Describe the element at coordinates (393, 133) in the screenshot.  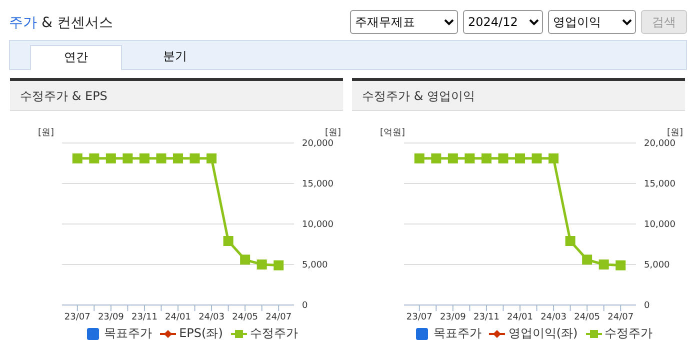
I see `y-axis-title: [억원]` at that location.